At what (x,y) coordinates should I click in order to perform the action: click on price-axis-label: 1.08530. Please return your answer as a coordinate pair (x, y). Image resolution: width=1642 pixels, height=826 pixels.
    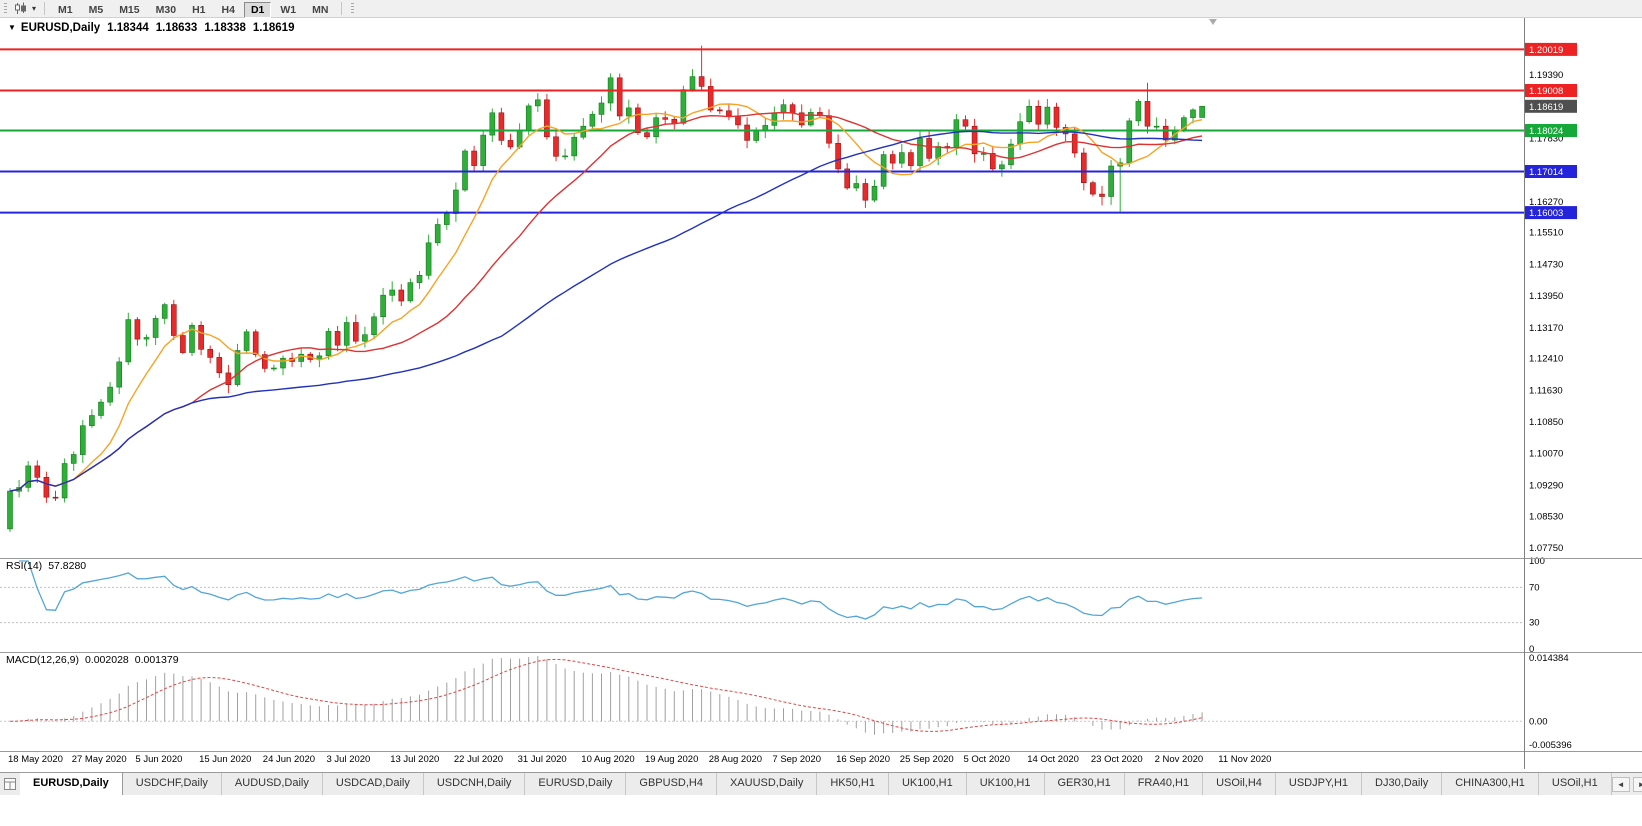
    Looking at the image, I should click on (1546, 516).